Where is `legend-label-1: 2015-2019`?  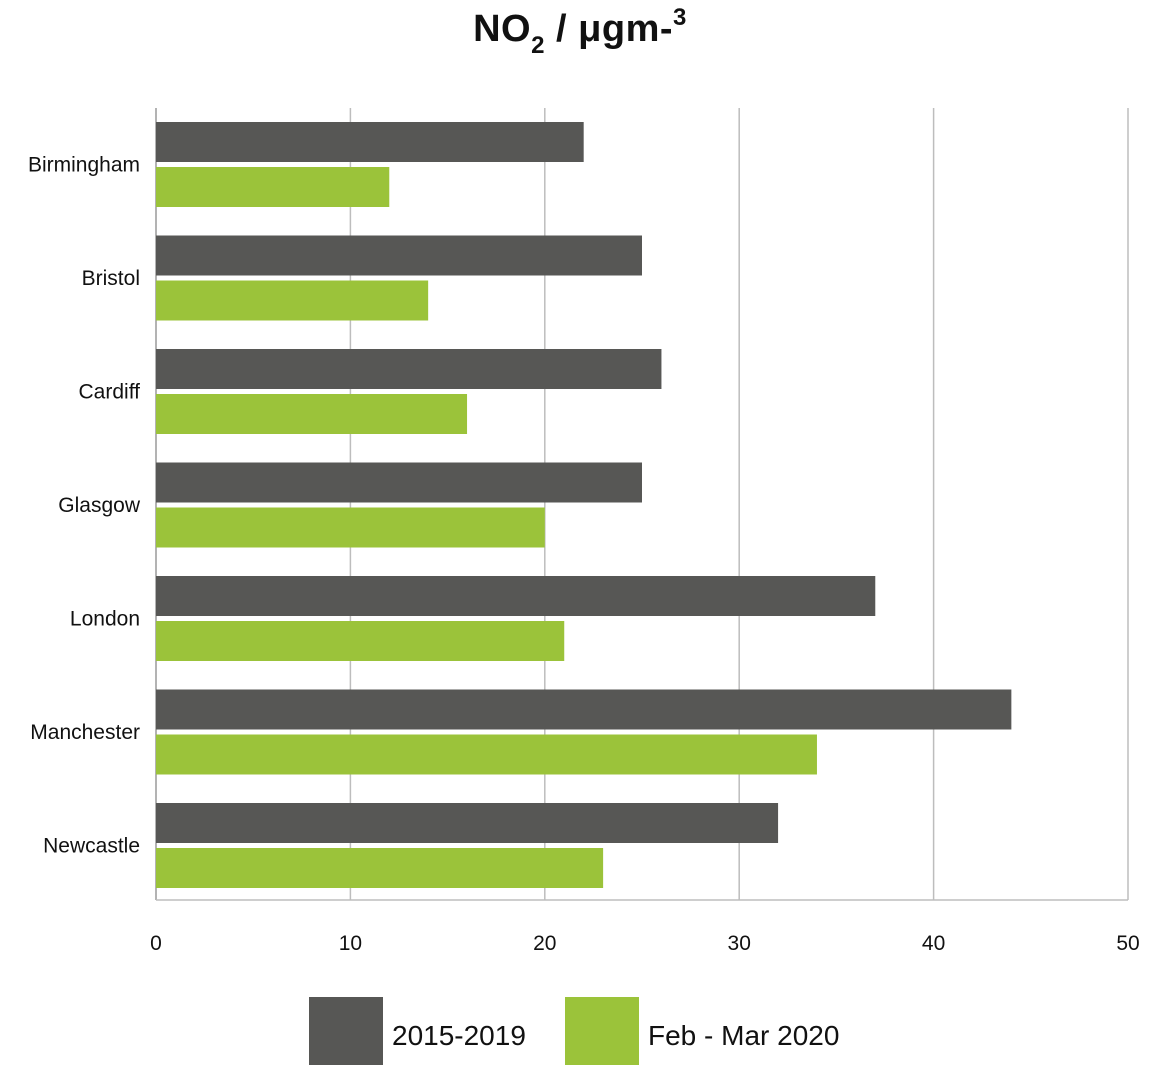
legend-label-1: 2015-2019 is located at coordinates (459, 1035).